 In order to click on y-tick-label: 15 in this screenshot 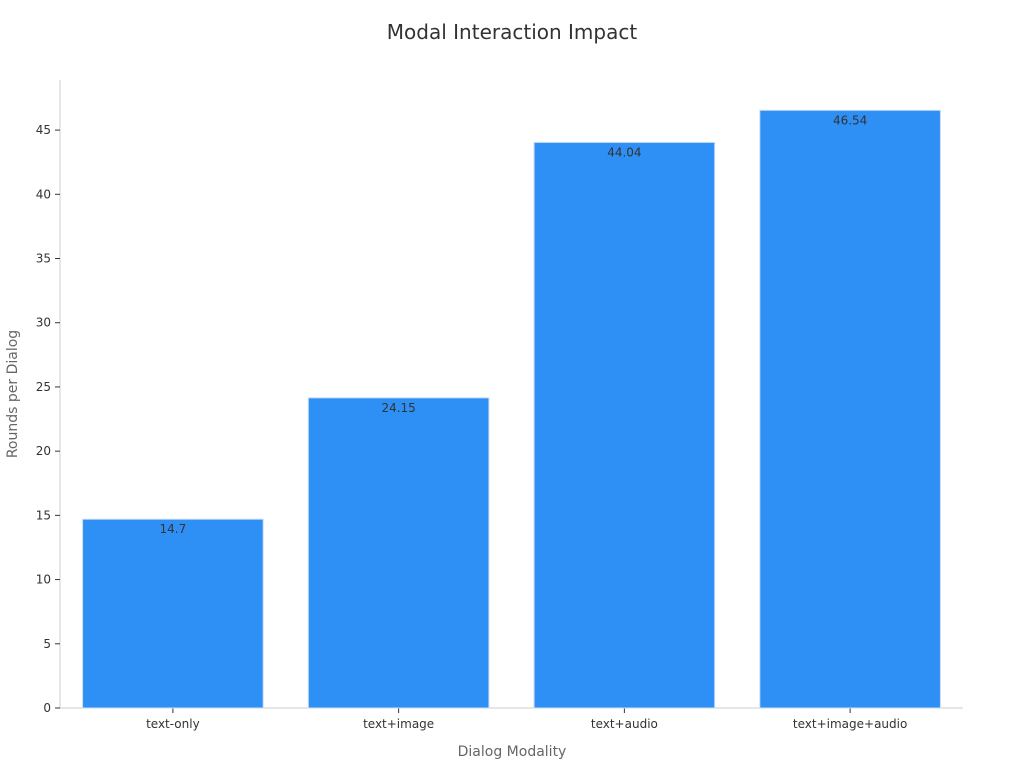, I will do `click(43, 515)`.